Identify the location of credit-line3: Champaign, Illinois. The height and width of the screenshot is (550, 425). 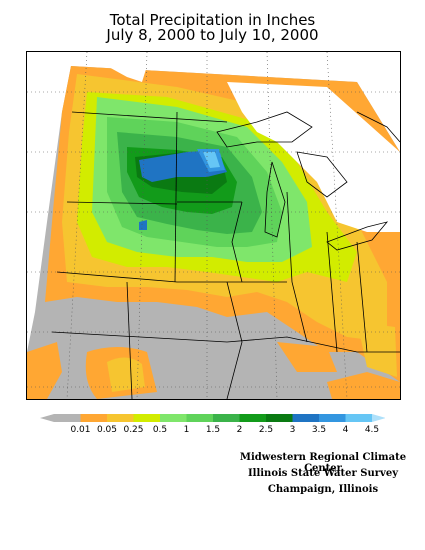
(323, 489).